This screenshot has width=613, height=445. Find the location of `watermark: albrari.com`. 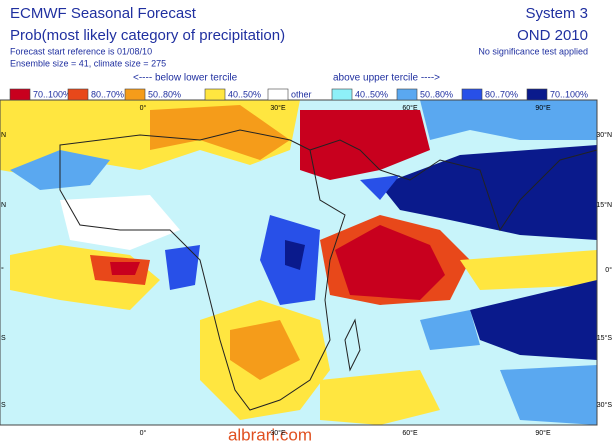

watermark: albrari.com is located at coordinates (270, 434).